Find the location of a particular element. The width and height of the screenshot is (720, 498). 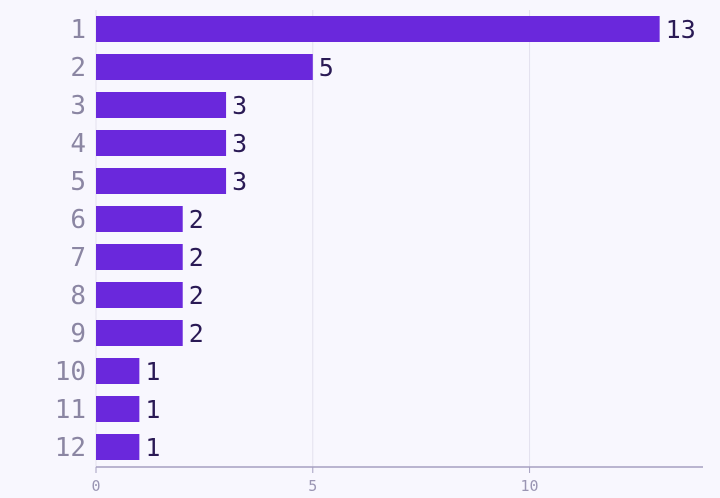

value-label-3: 3 is located at coordinates (239, 105).